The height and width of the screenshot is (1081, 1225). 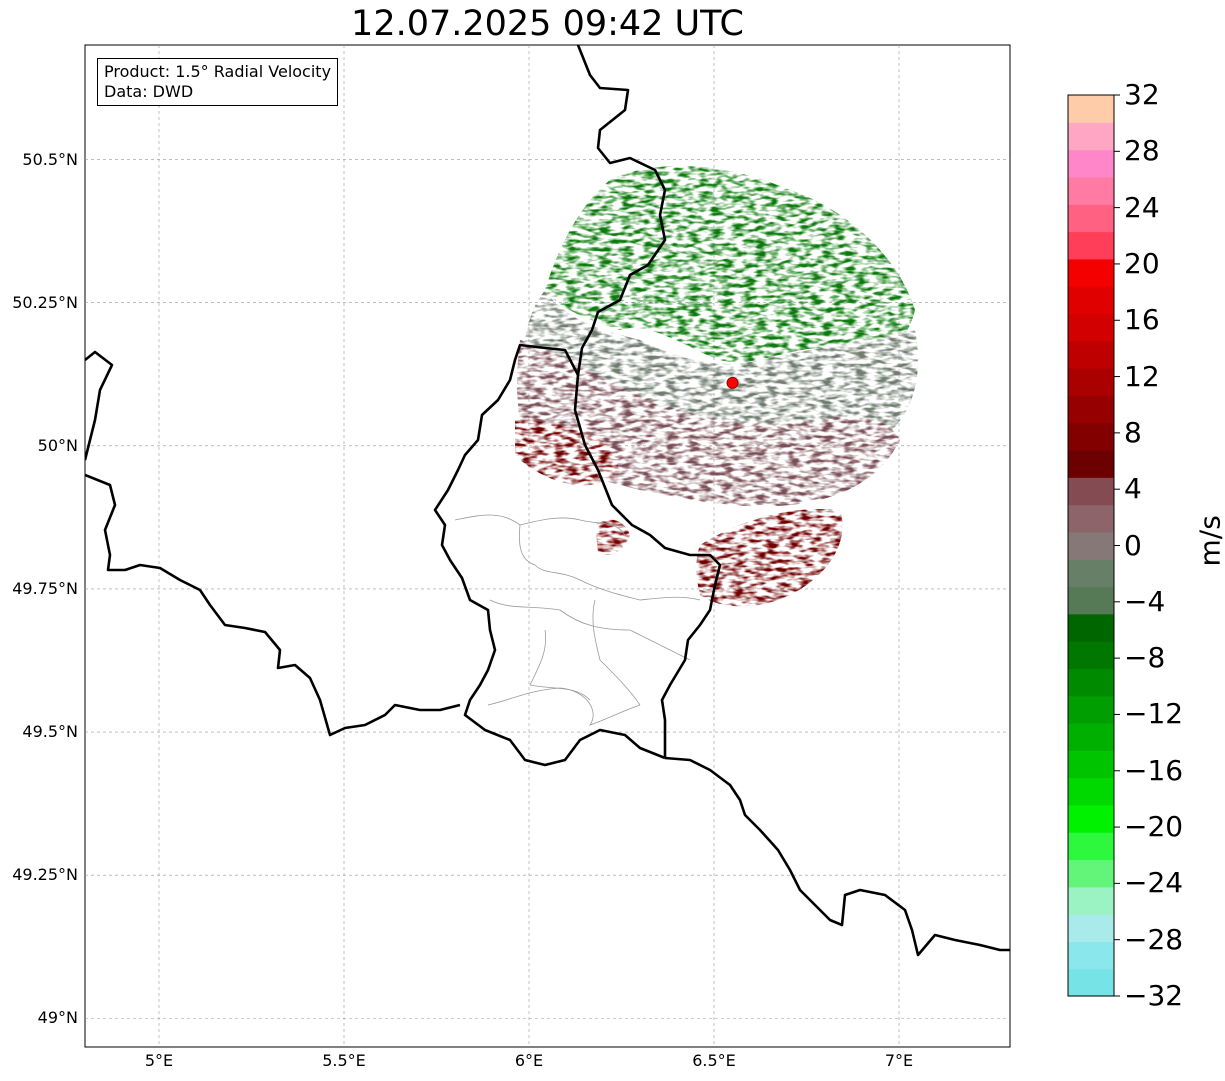 What do you see at coordinates (1133, 489) in the screenshot?
I see `colorbar-tick-label: 4` at bounding box center [1133, 489].